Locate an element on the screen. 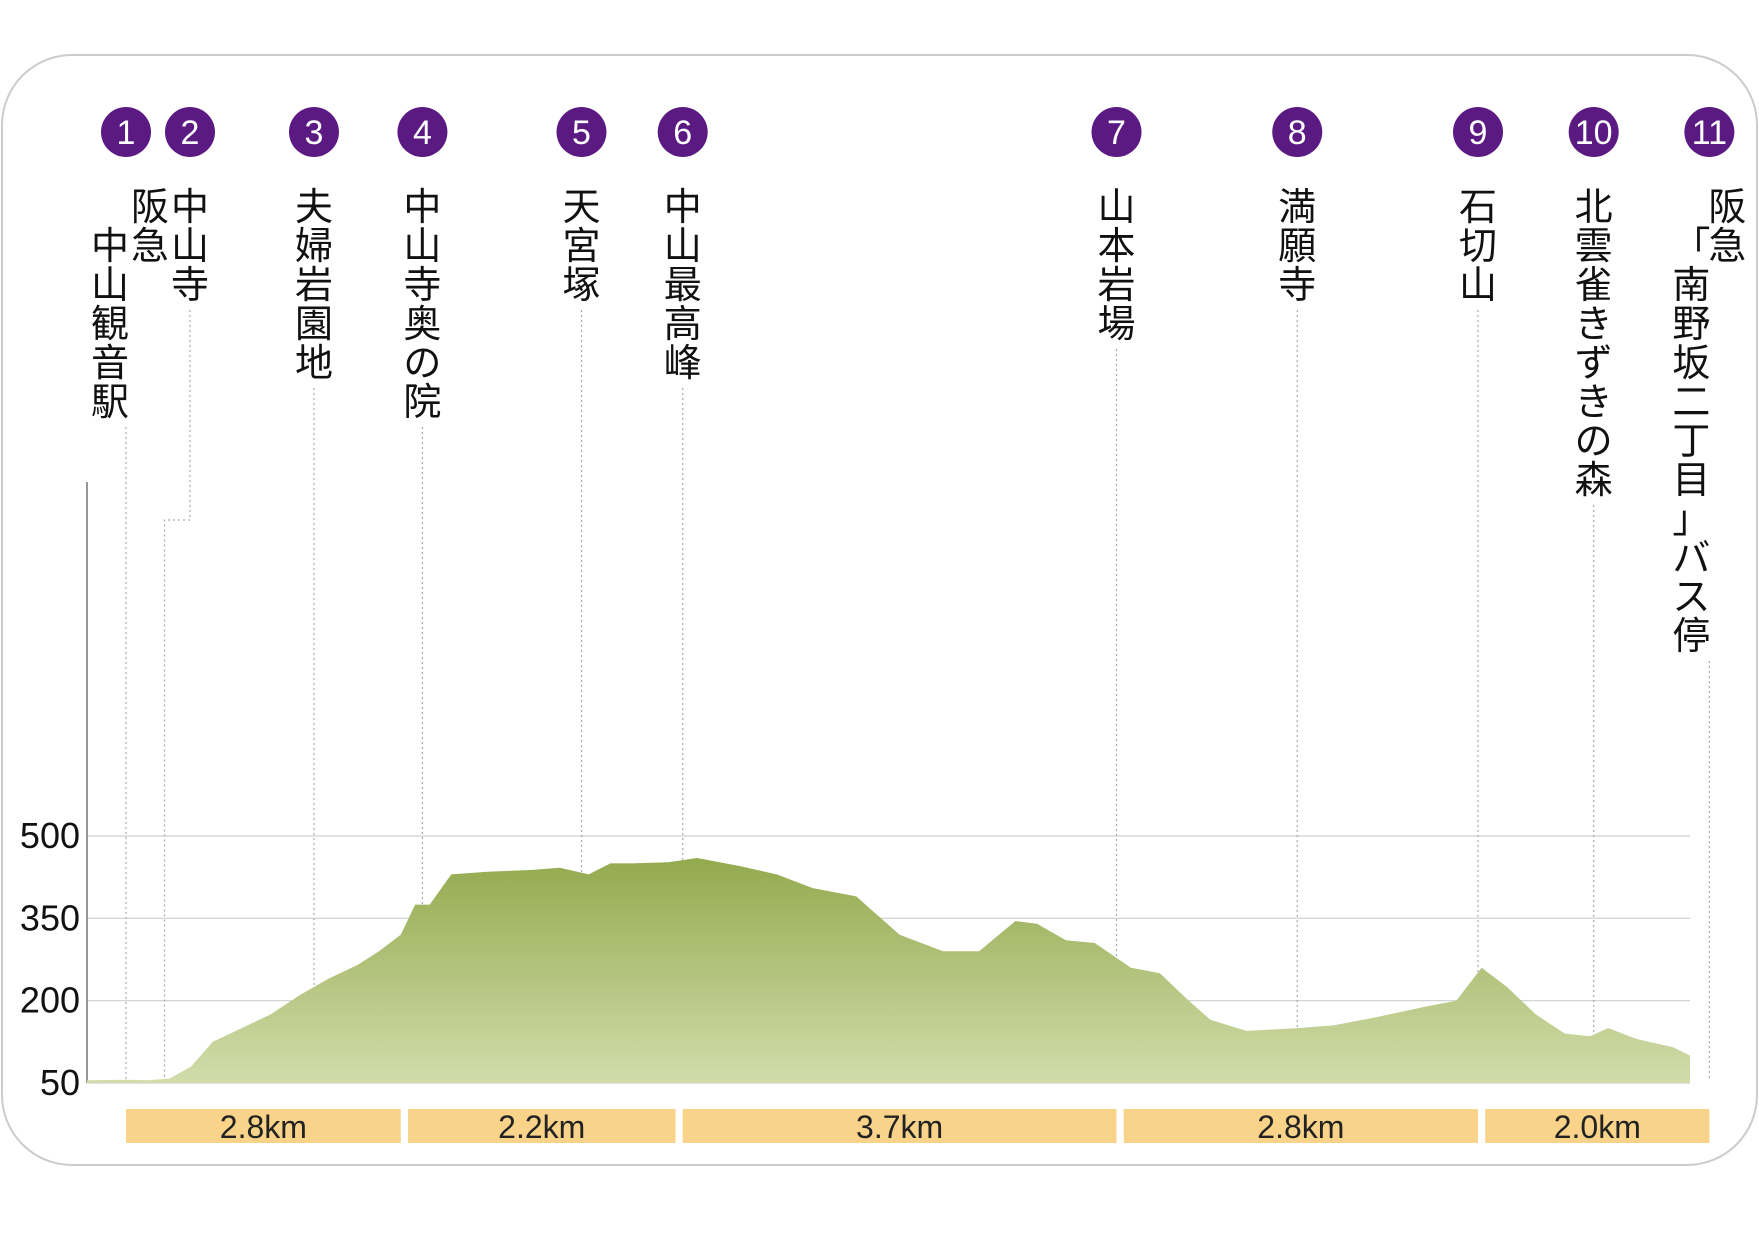  station-label-char: 観 is located at coordinates (110, 324).